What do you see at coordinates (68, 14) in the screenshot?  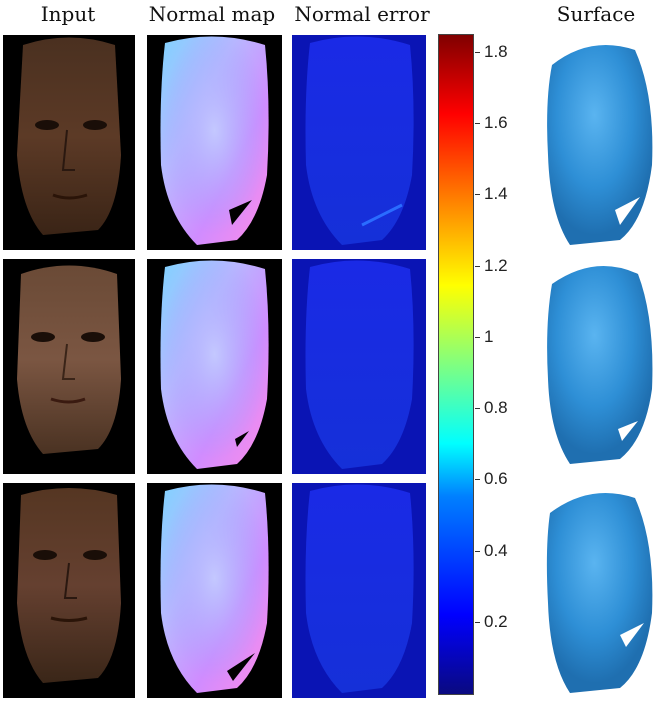 I see `title-input: Input` at bounding box center [68, 14].